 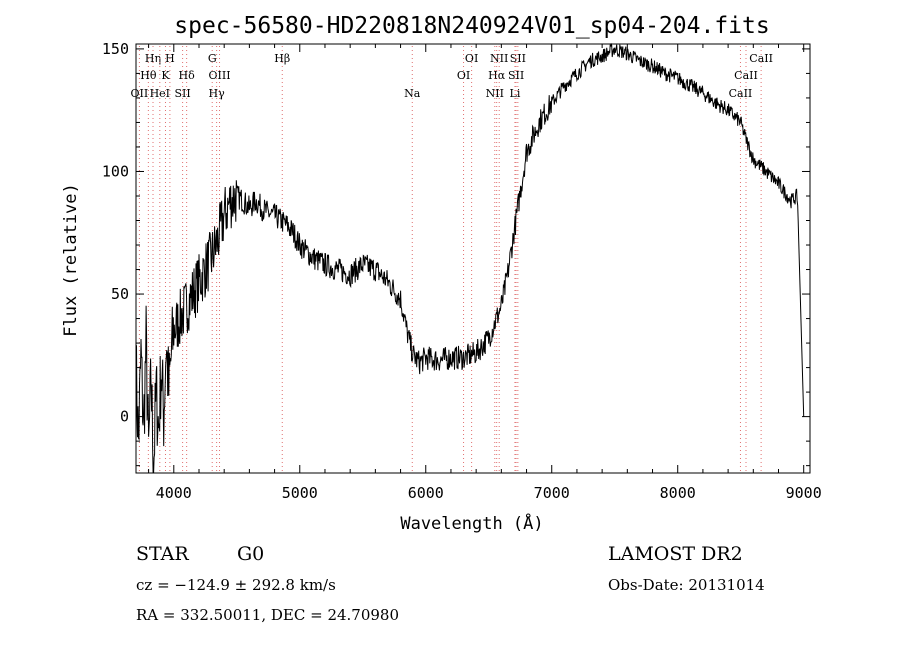 I want to click on y-tick-label-50: 50, so click(x=120, y=294).